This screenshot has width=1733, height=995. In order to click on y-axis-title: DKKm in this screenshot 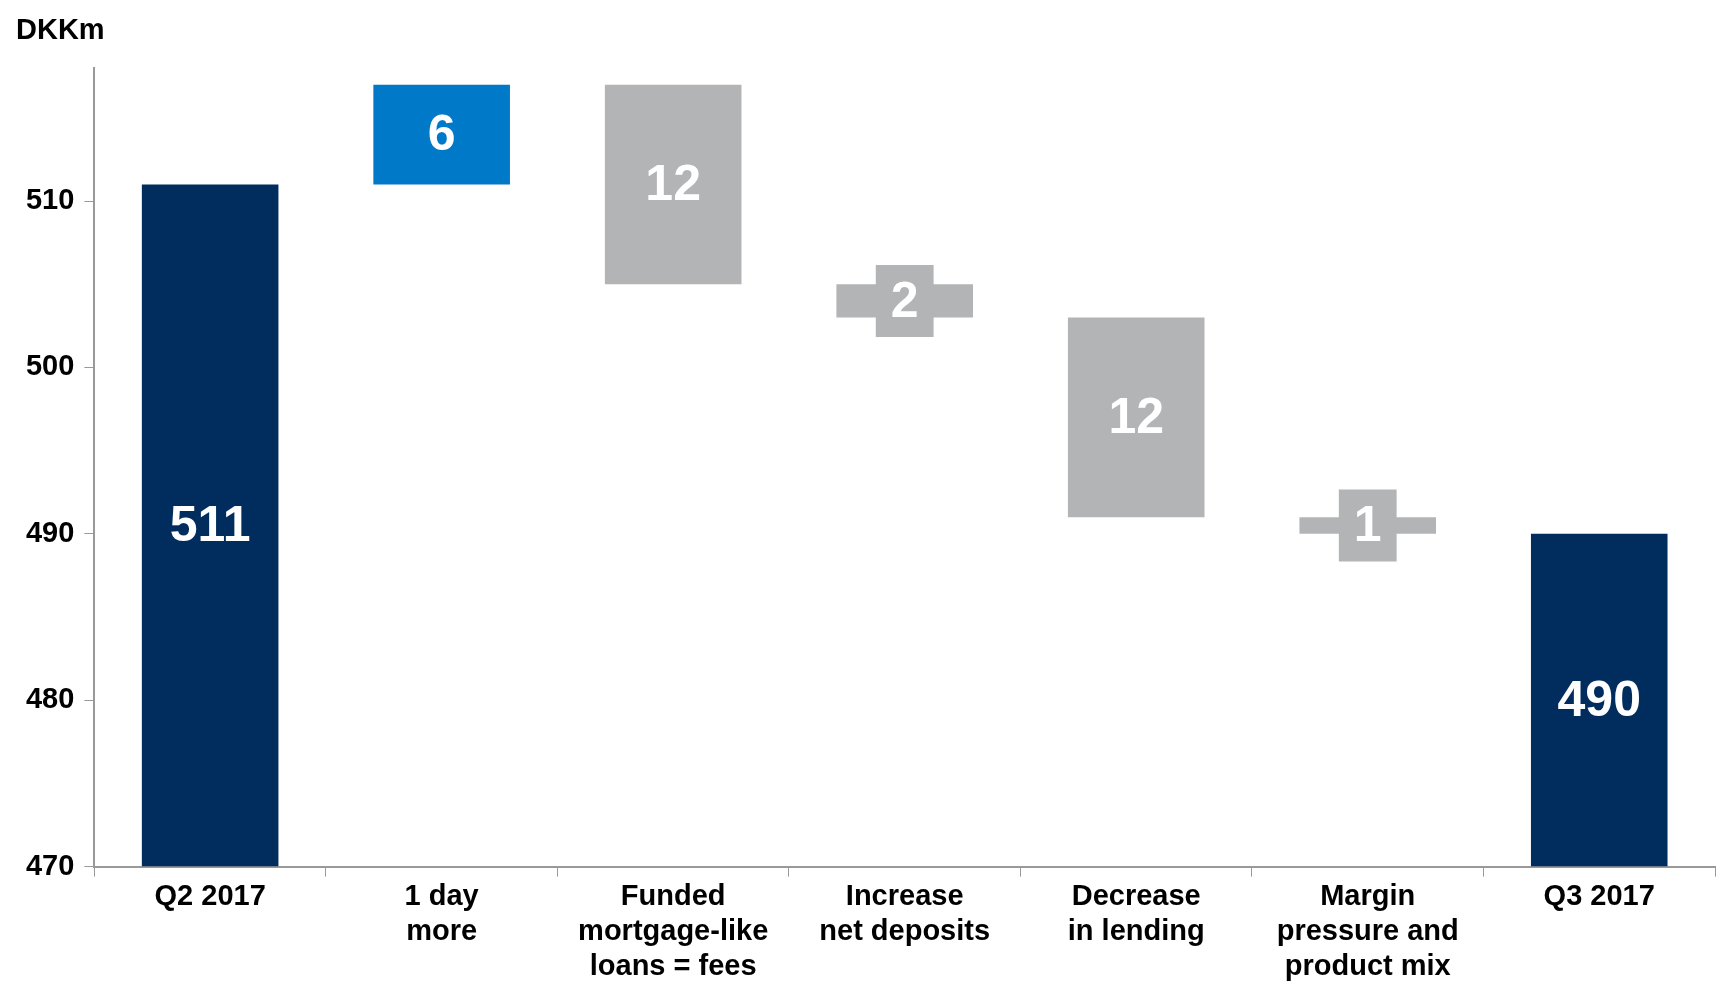, I will do `click(60, 28)`.